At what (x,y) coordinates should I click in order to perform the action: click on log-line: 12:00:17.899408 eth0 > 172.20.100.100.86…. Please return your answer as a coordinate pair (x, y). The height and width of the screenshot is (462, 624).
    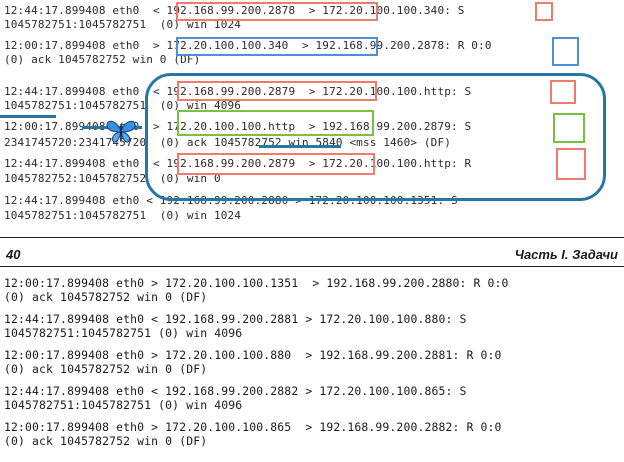
    Looking at the image, I should click on (253, 427).